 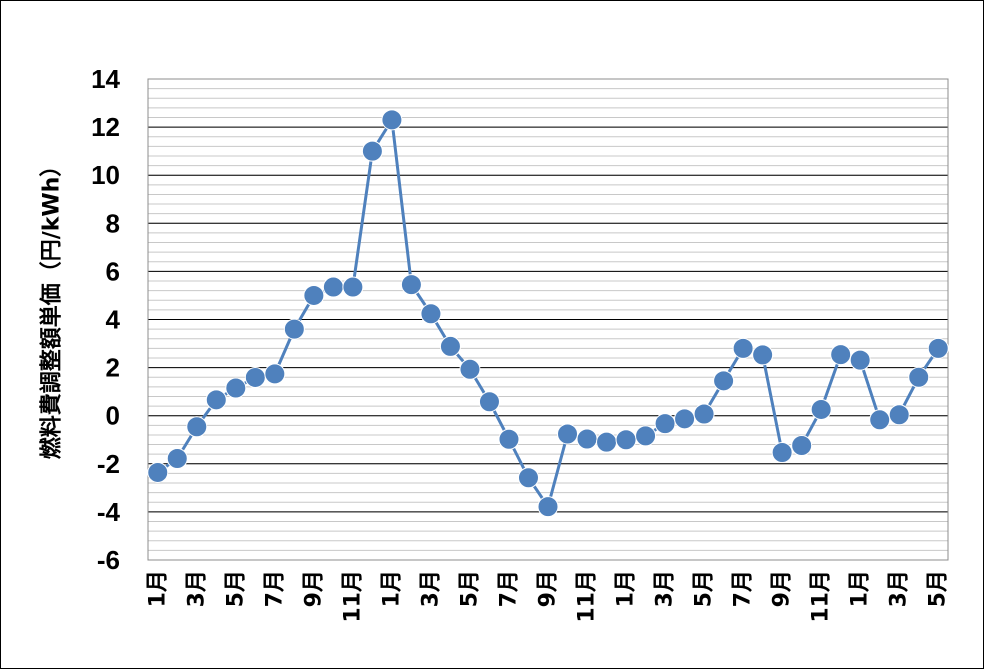 What do you see at coordinates (108, 464) in the screenshot?
I see `y-tick-label: -2` at bounding box center [108, 464].